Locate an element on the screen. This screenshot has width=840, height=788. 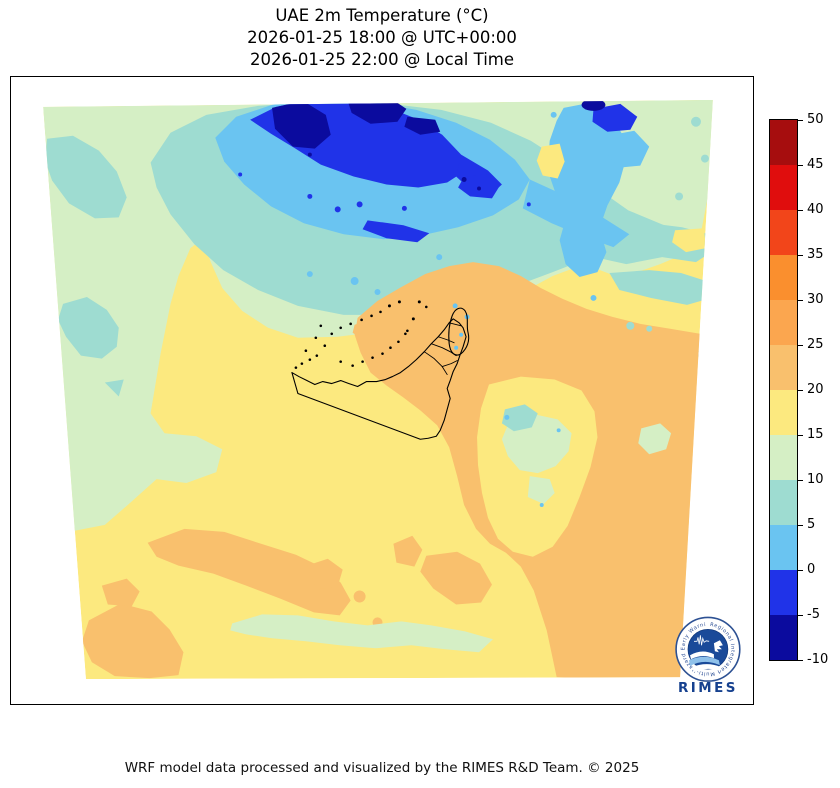
colorbar-tick-label: 5 is located at coordinates (811, 524).